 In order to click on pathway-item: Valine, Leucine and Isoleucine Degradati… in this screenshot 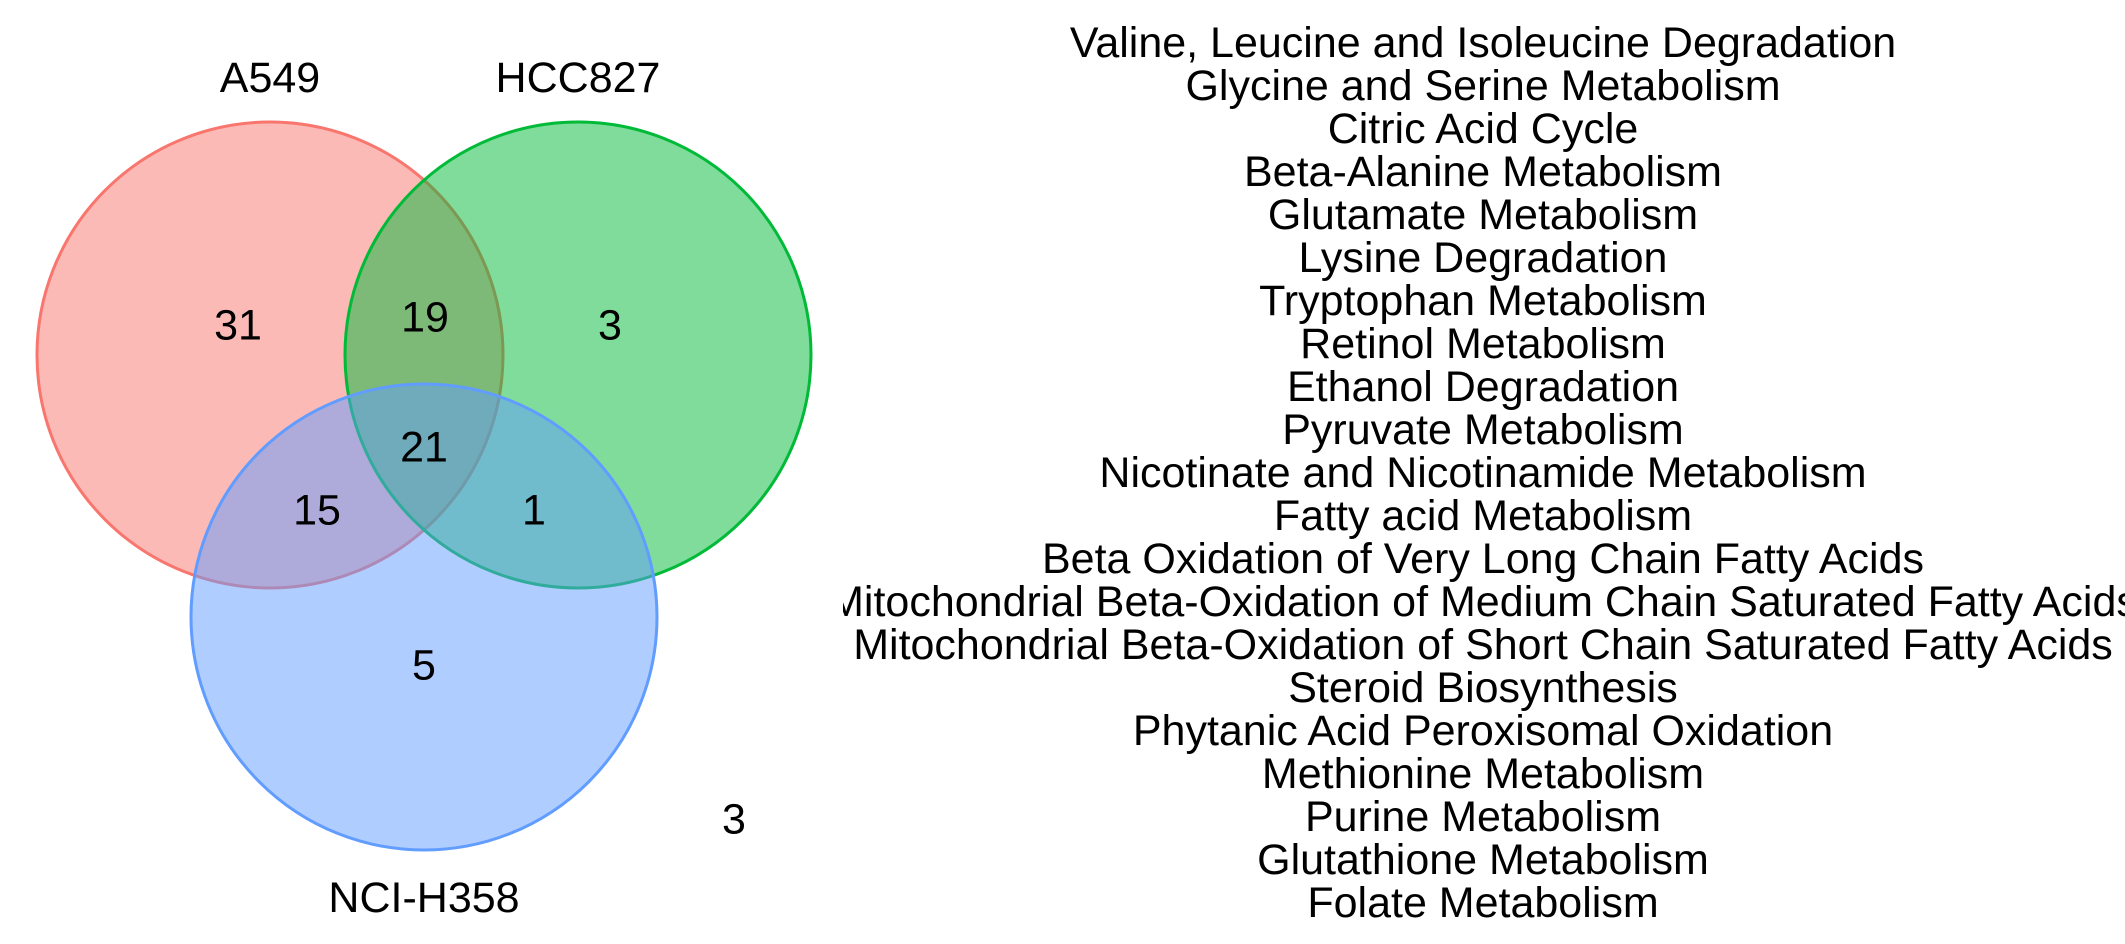, I will do `click(1483, 43)`.